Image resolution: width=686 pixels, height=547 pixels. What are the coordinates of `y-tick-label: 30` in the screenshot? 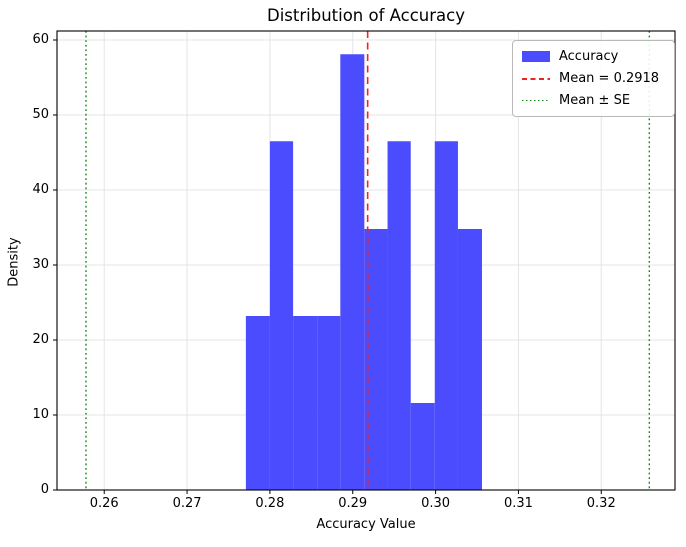 It's located at (40, 264).